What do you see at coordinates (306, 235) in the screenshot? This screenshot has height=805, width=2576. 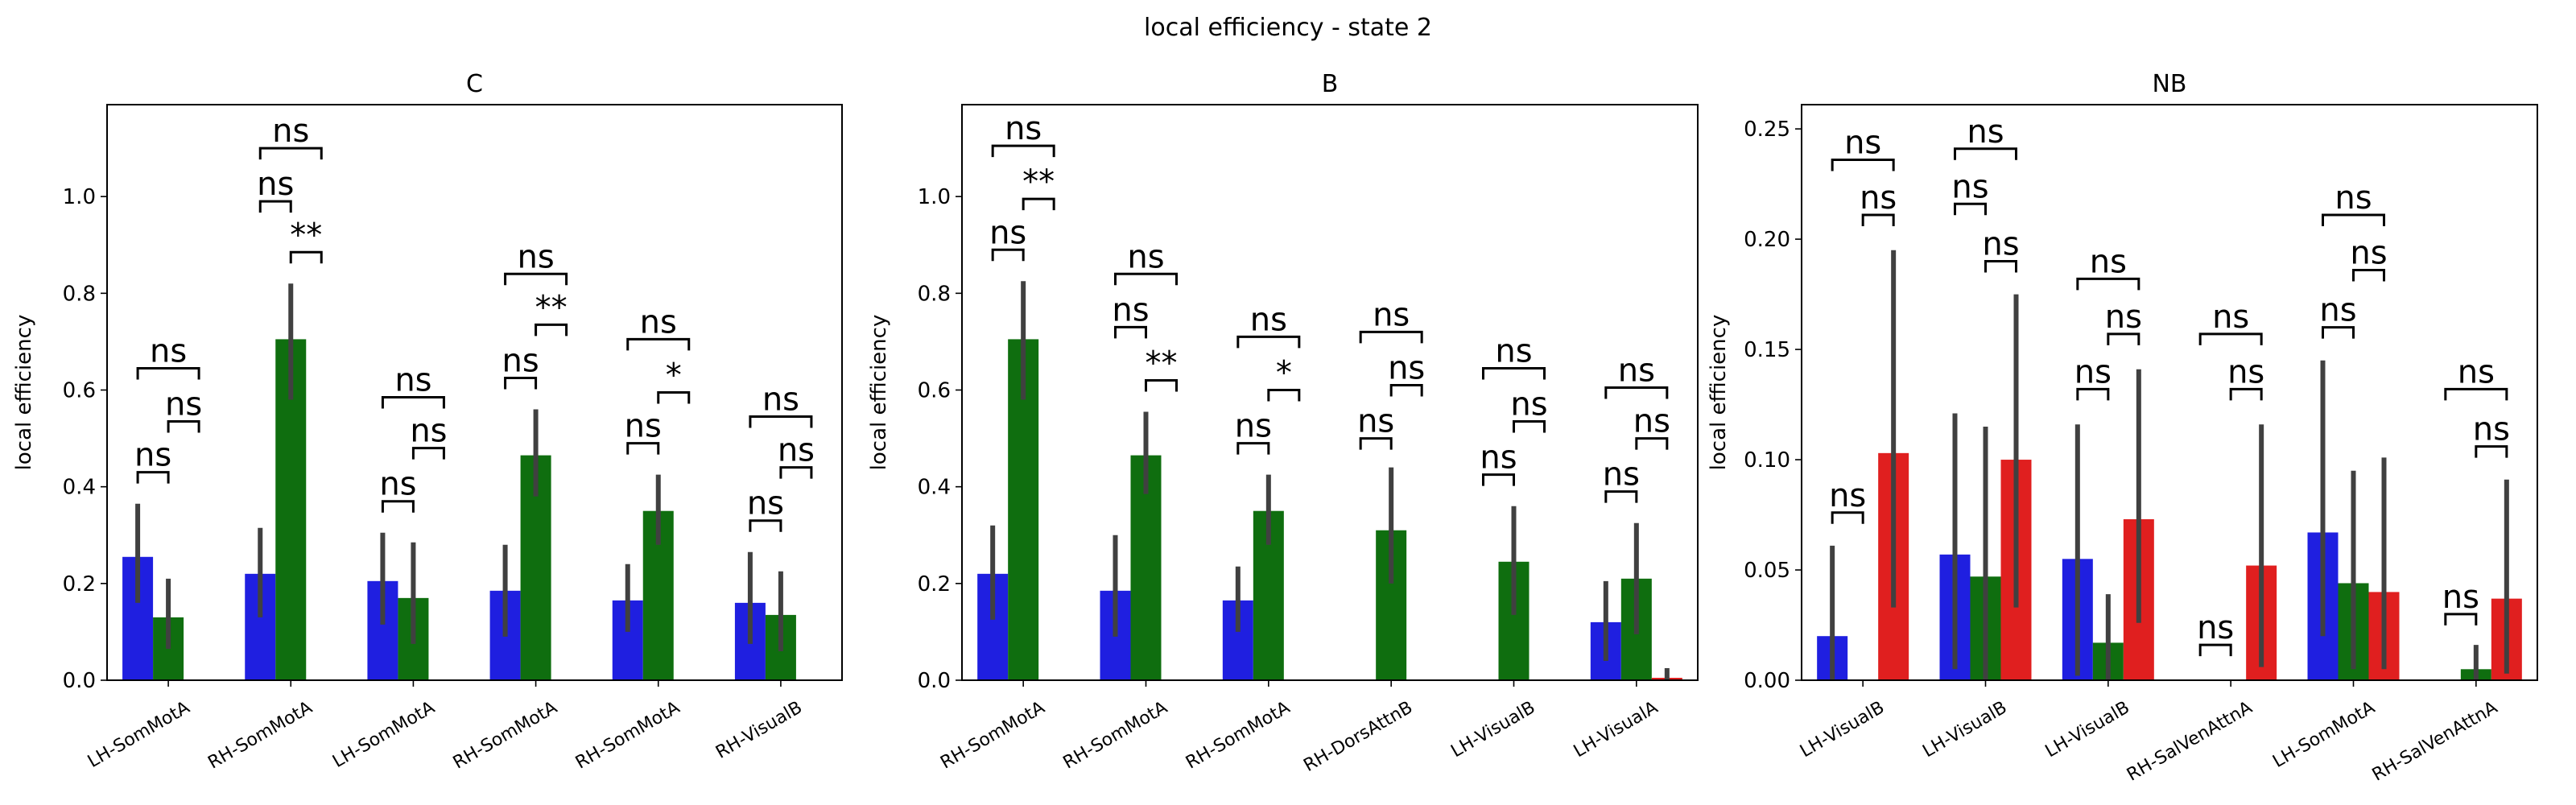 I see `significance-label: **` at bounding box center [306, 235].